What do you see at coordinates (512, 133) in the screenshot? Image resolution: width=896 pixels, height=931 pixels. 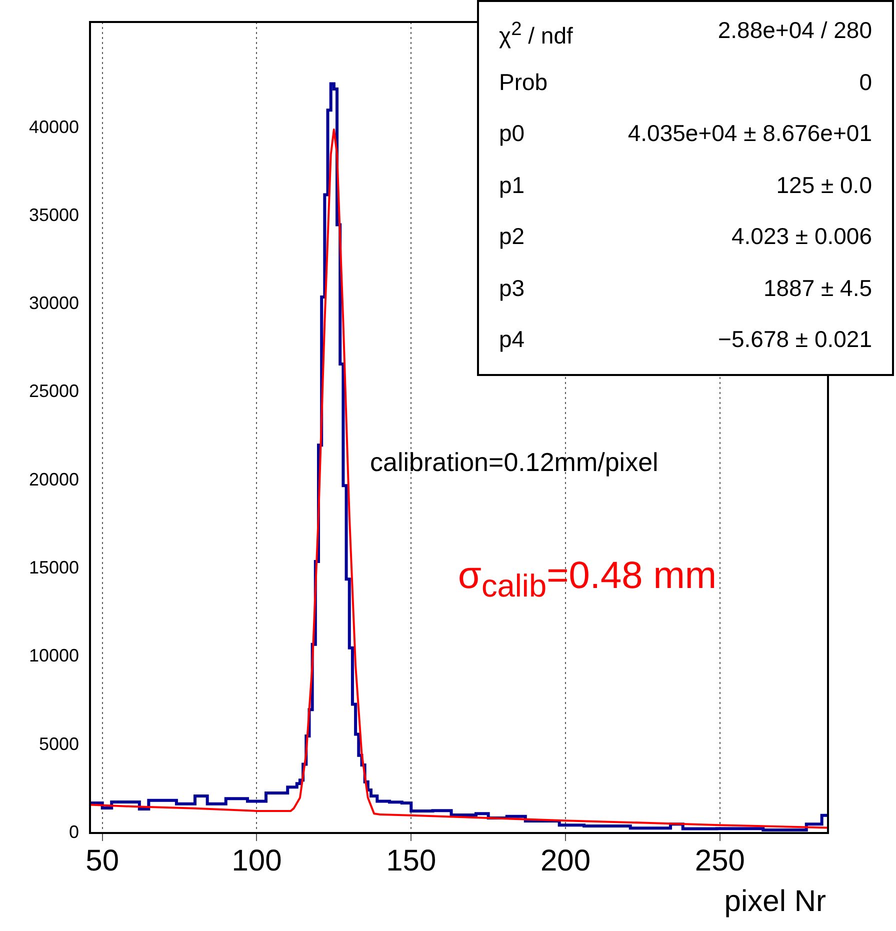 I see `annotation: p0` at bounding box center [512, 133].